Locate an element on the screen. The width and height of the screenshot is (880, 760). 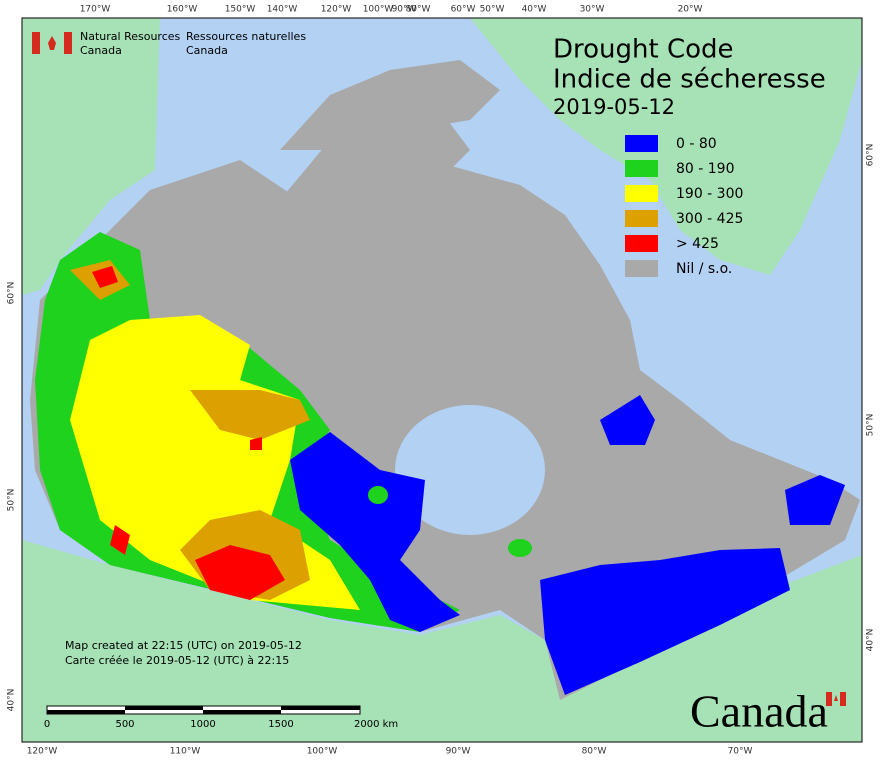
note: Map created at 22:15 (UTC) on 2019-05-12 is located at coordinates (183, 645).